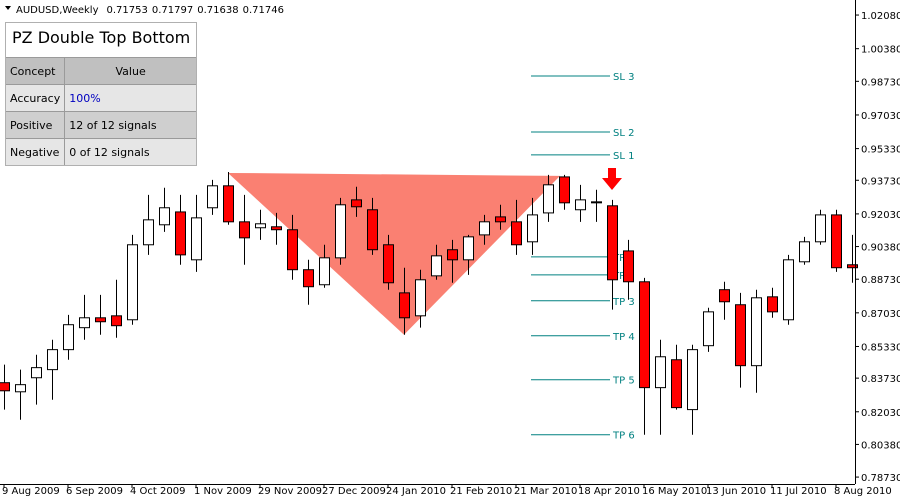 This screenshot has width=900, height=500. I want to click on x-tick-label: 29 Nov 2009, so click(290, 491).